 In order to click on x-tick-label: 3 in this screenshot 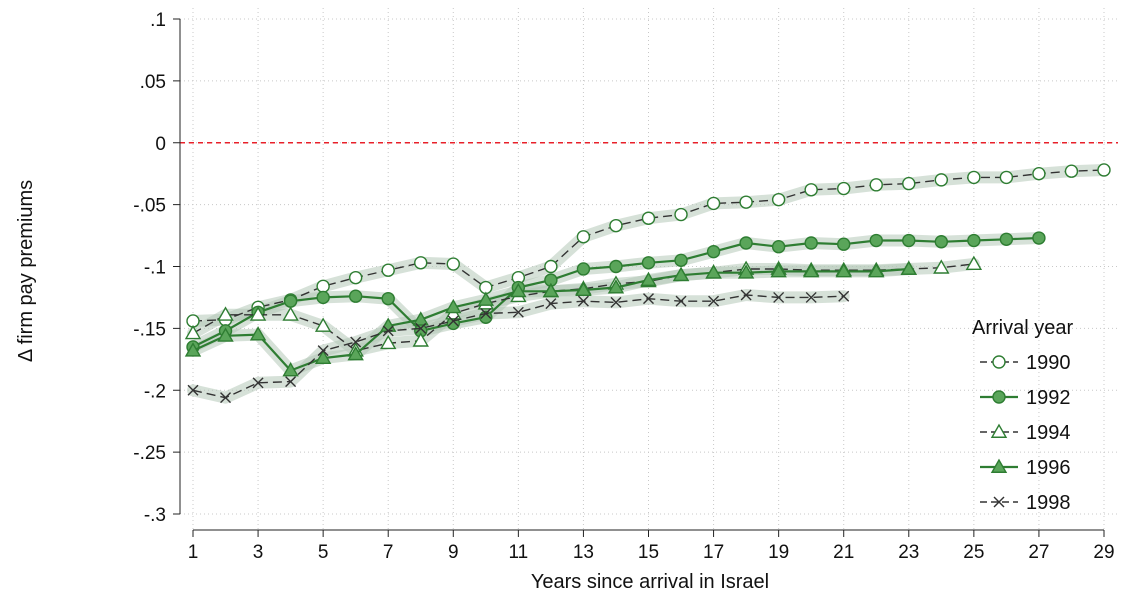, I will do `click(258, 552)`.